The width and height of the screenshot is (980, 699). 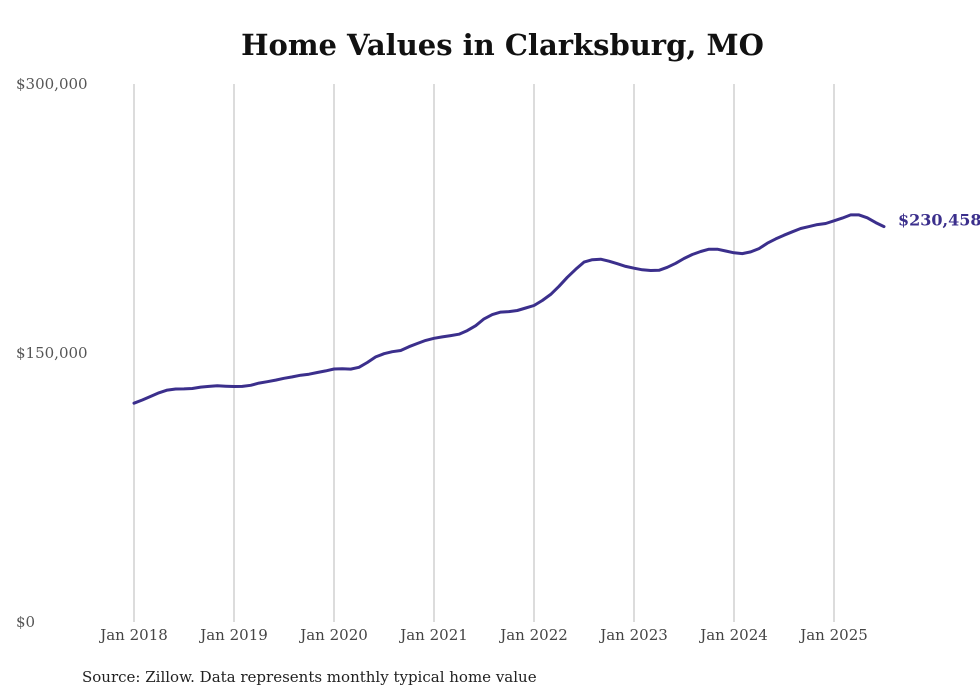 I want to click on x-tick-label: Jan 2024, so click(x=733, y=635).